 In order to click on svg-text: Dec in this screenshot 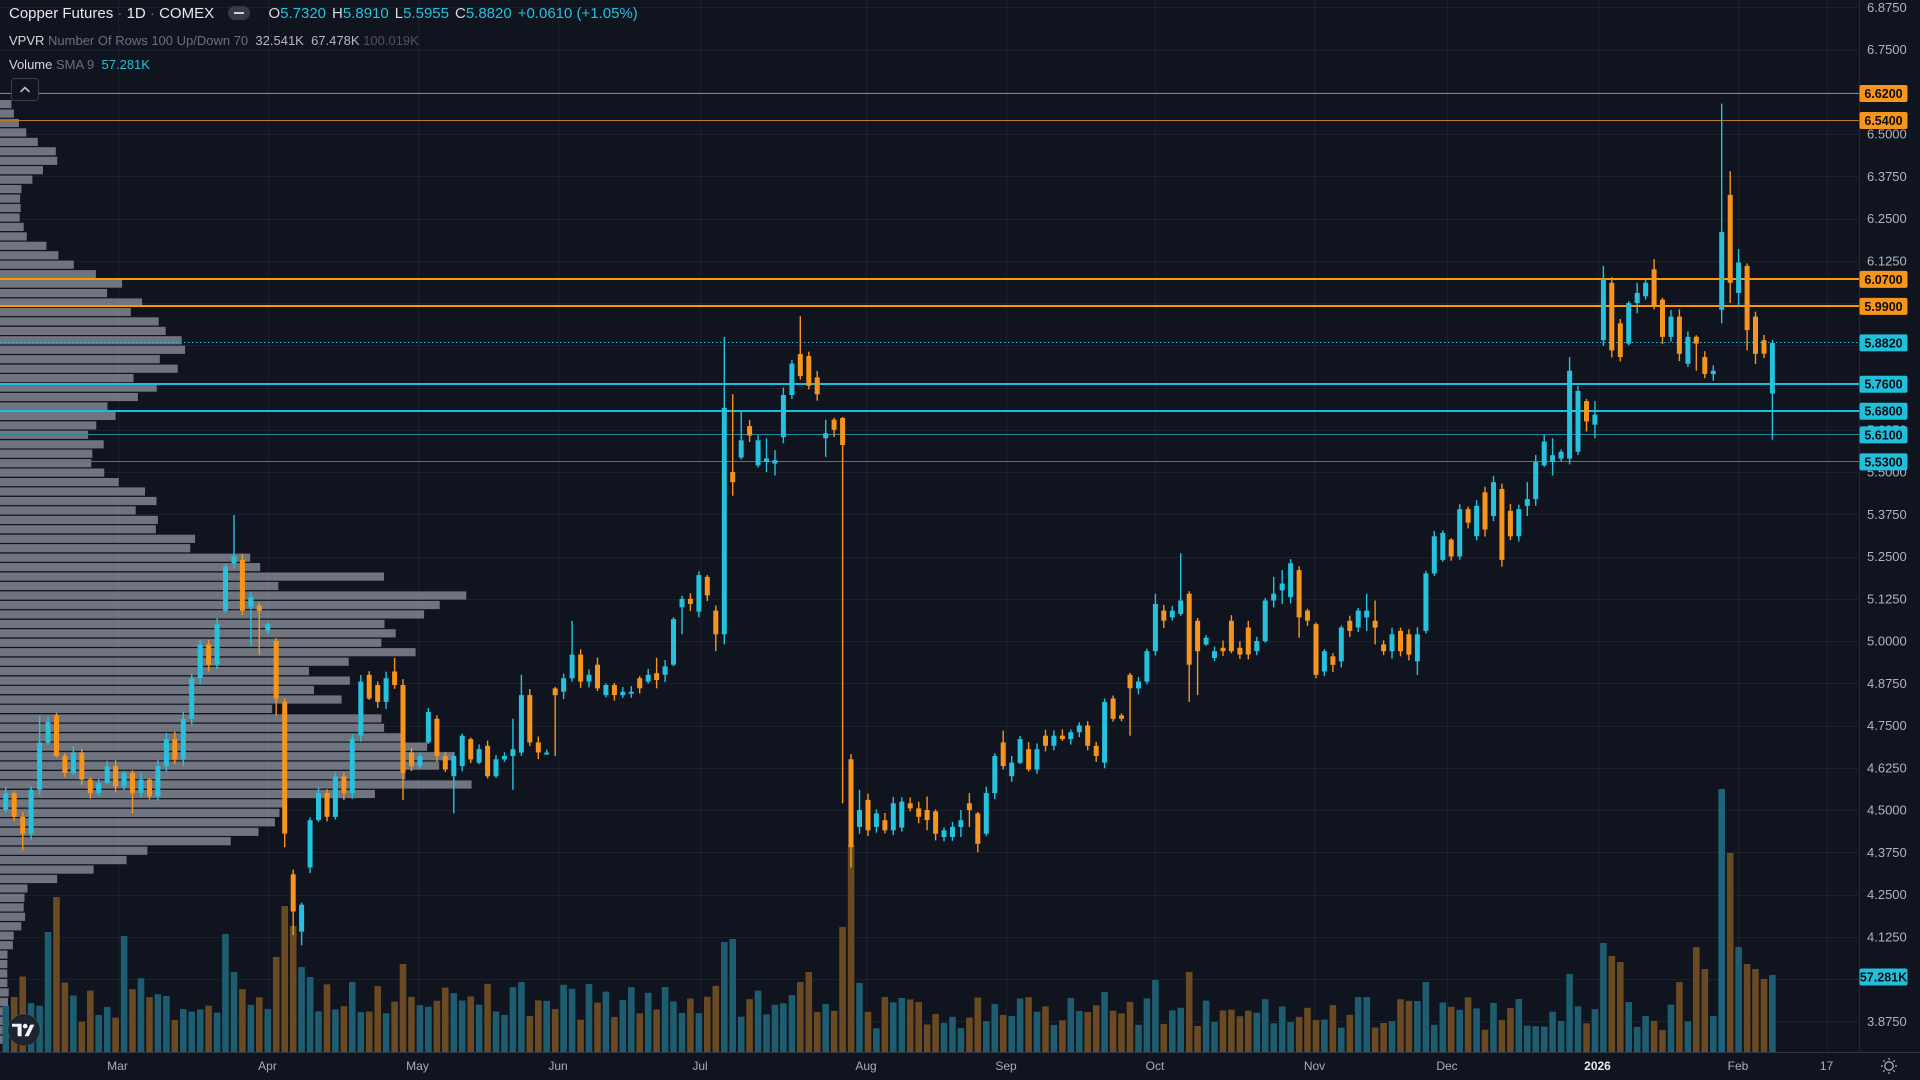, I will do `click(1446, 1066)`.